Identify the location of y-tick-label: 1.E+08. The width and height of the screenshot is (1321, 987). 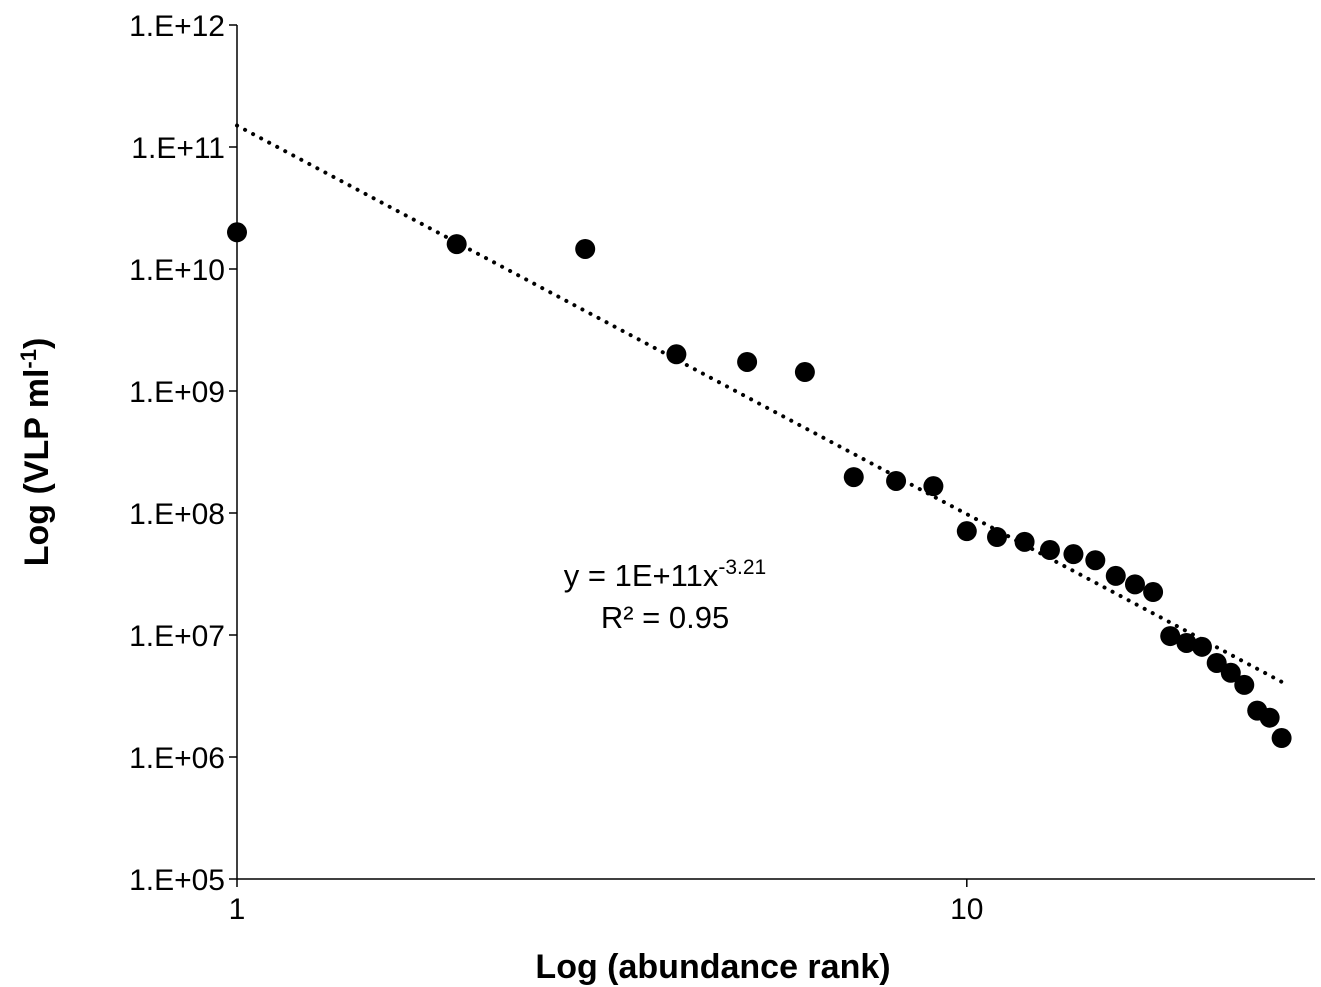
(177, 514).